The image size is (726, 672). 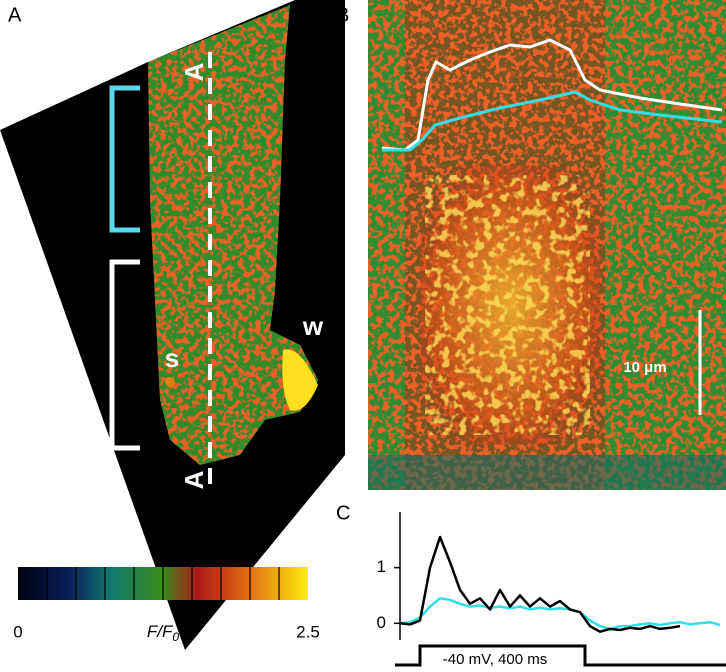 I want to click on panel-label: C, so click(x=343, y=513).